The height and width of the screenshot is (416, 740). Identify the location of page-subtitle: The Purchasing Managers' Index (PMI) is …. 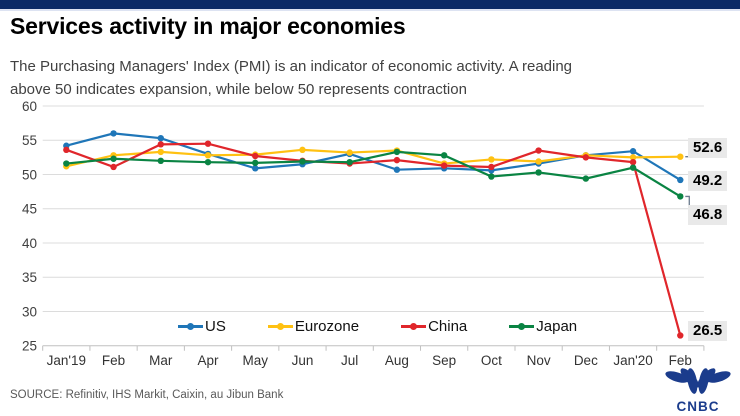
(291, 78).